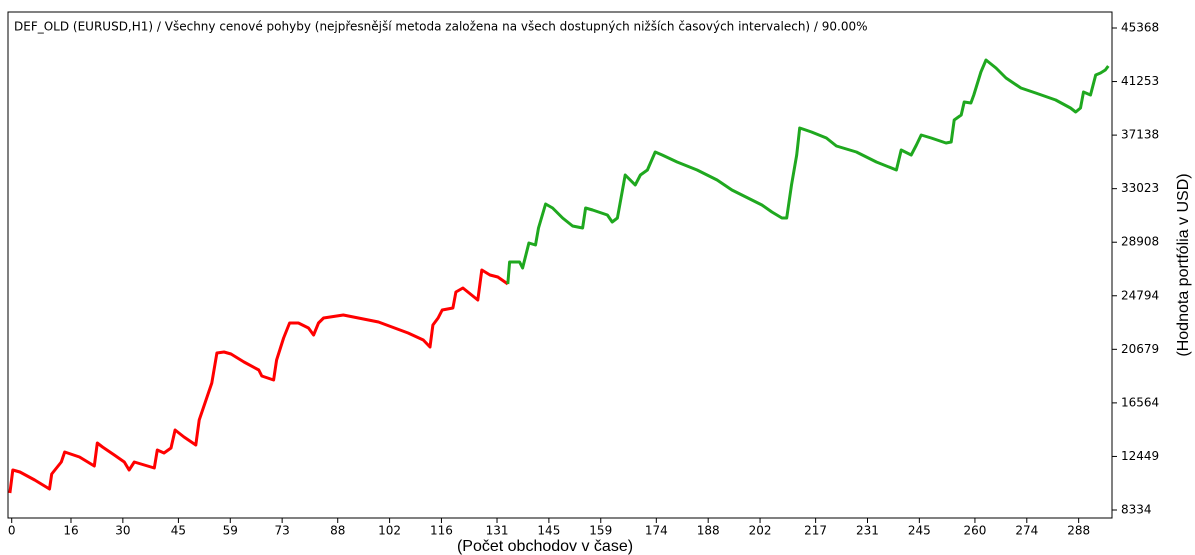 This screenshot has width=1195, height=555. I want to click on x-tick-label: 45, so click(178, 531).